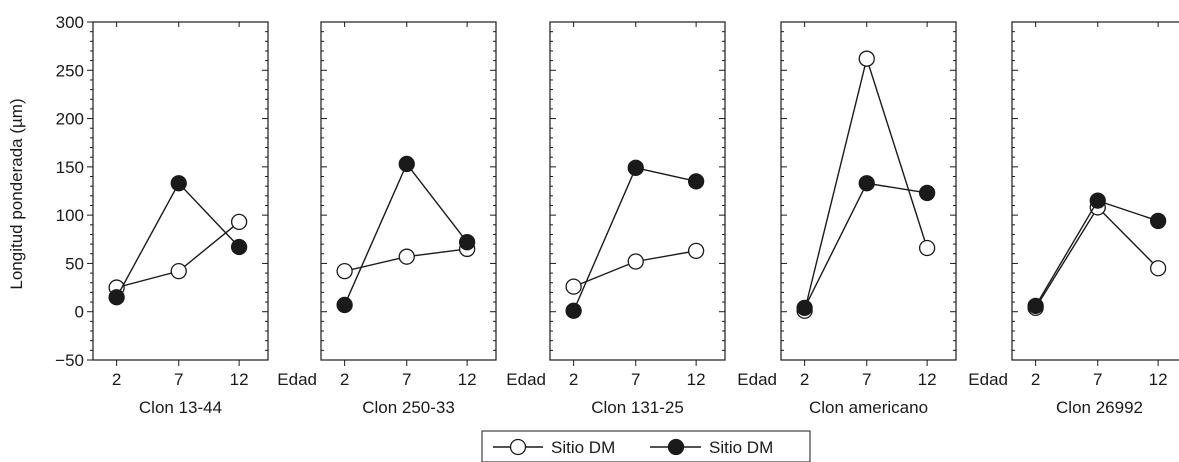 This screenshot has height=462, width=1179. What do you see at coordinates (637, 407) in the screenshot?
I see `panel-title: Clon 131-25` at bounding box center [637, 407].